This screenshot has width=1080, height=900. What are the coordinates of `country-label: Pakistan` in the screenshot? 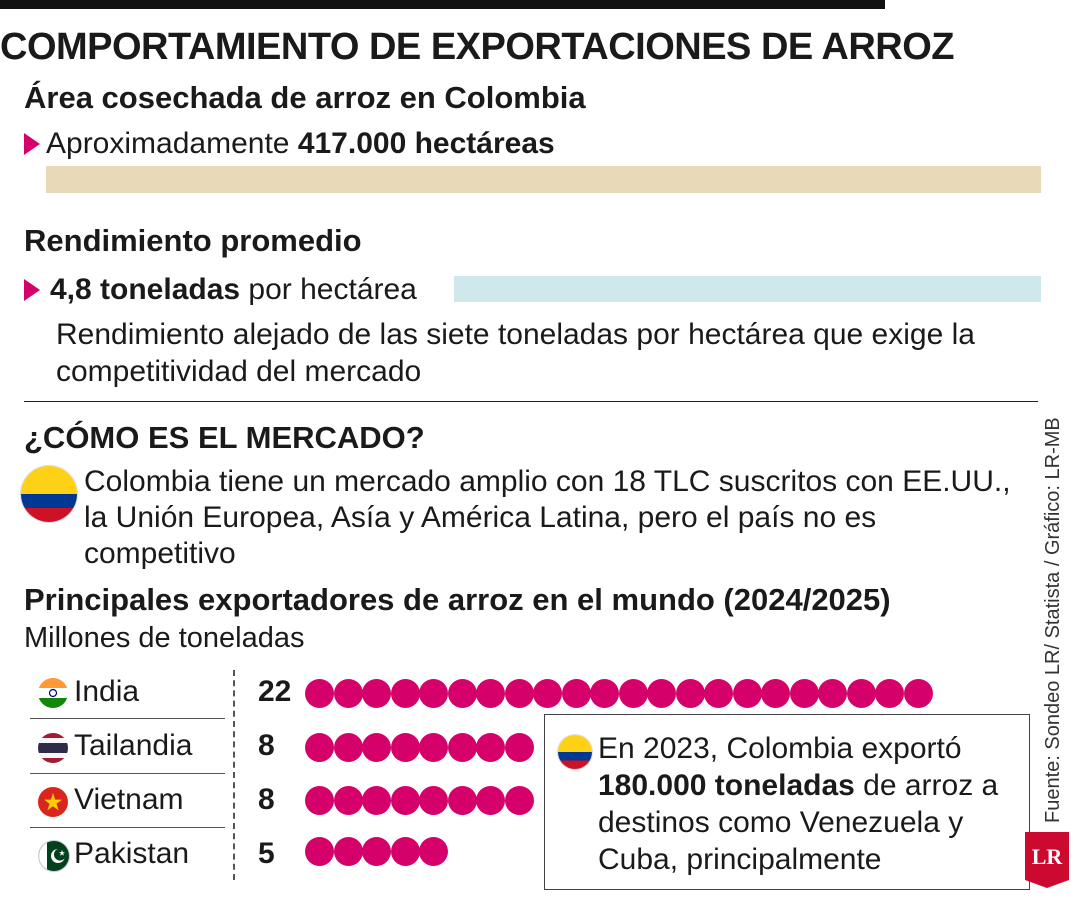 It's located at (132, 853).